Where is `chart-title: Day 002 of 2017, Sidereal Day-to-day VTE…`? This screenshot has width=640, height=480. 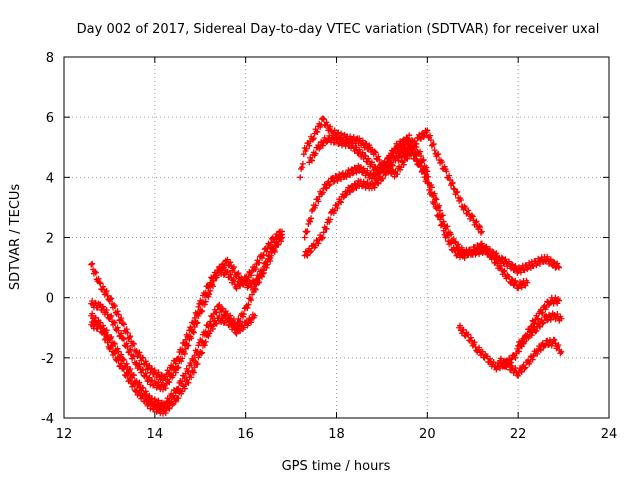
chart-title: Day 002 of 2017, Sidereal Day-to-day VTE… is located at coordinates (338, 29).